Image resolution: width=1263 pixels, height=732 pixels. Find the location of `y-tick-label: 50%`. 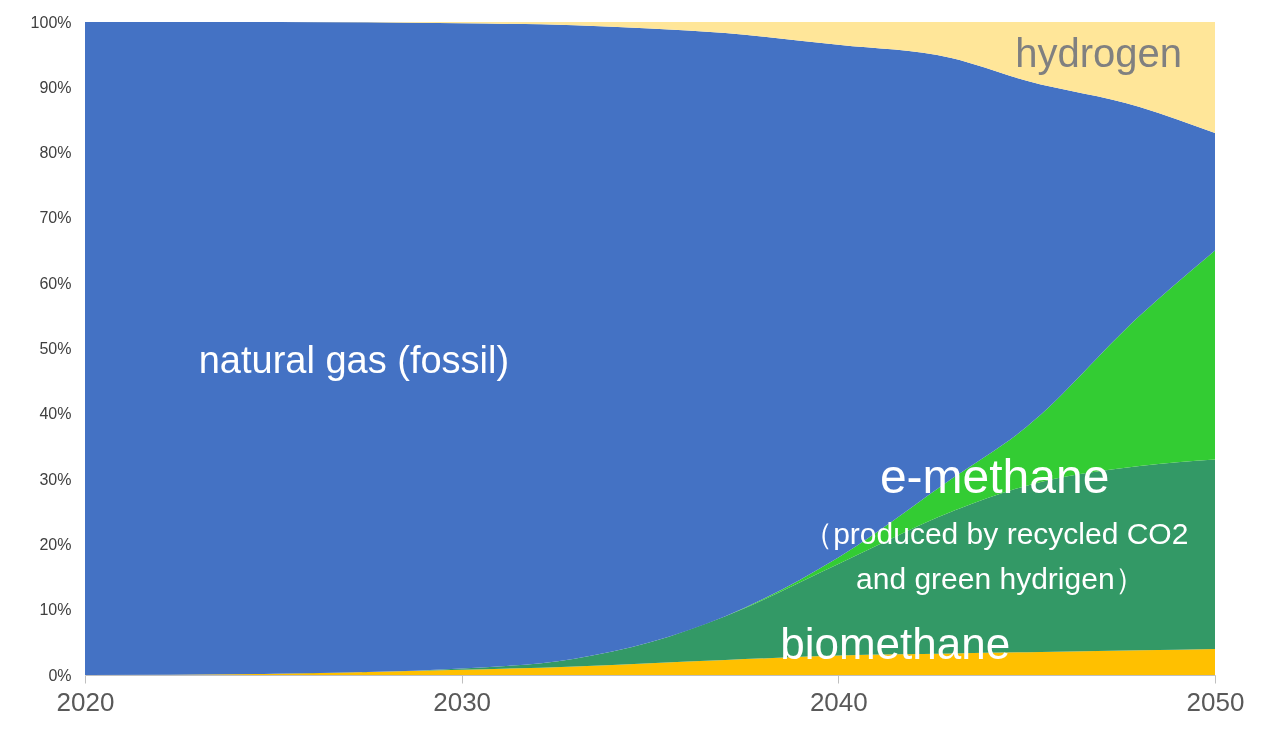

y-tick-label: 50% is located at coordinates (55, 348).